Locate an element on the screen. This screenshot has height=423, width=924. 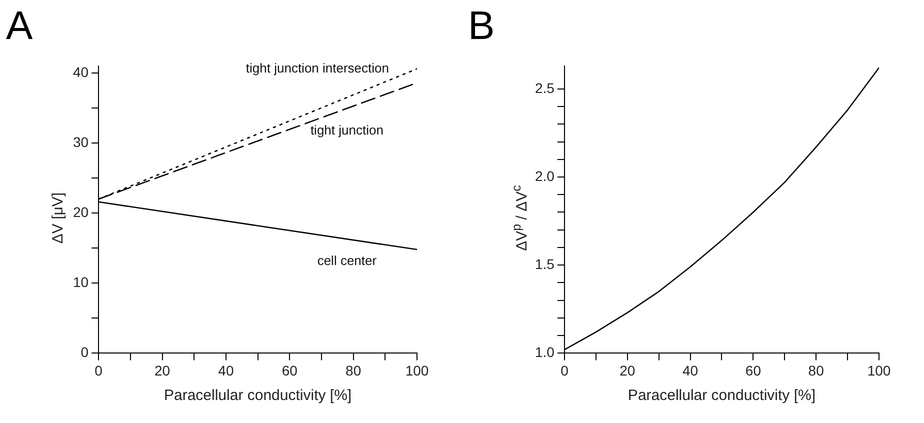
y-tick-label: 1.0 is located at coordinates (544, 352).